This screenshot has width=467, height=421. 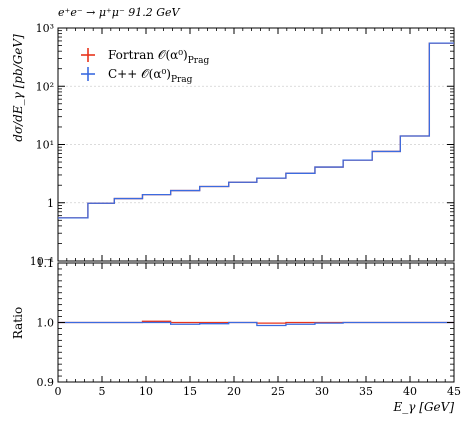 I want to click on y-tick-label: 10⁻¹, so click(x=42, y=261).